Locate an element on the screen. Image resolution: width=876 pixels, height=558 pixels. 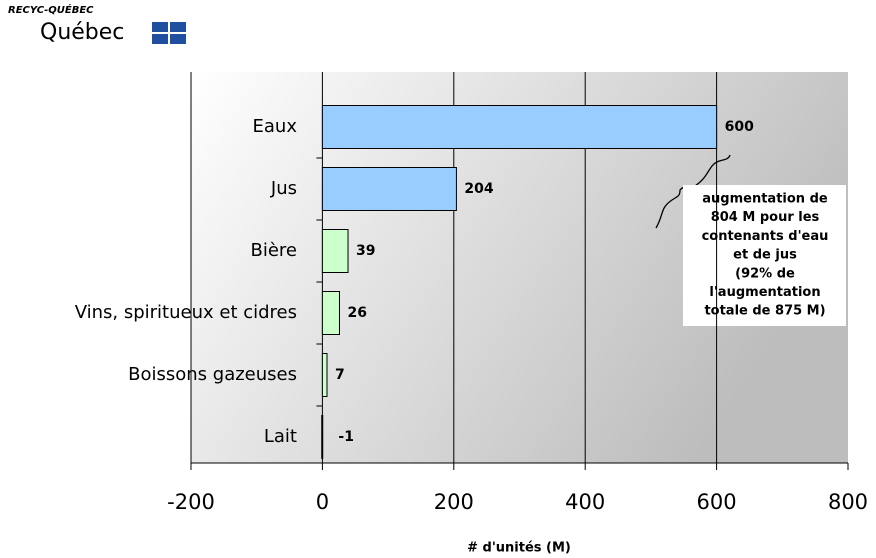
x-tick-label: 800 is located at coordinates (848, 502).